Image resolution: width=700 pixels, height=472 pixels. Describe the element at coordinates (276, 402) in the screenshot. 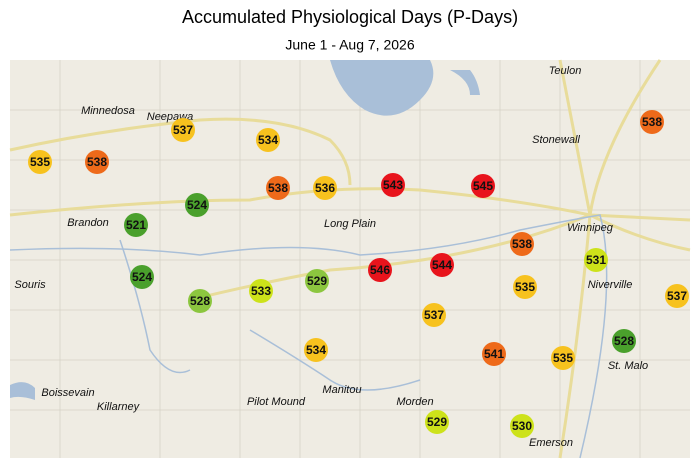

I see `place-label: Pilot Mound` at that location.